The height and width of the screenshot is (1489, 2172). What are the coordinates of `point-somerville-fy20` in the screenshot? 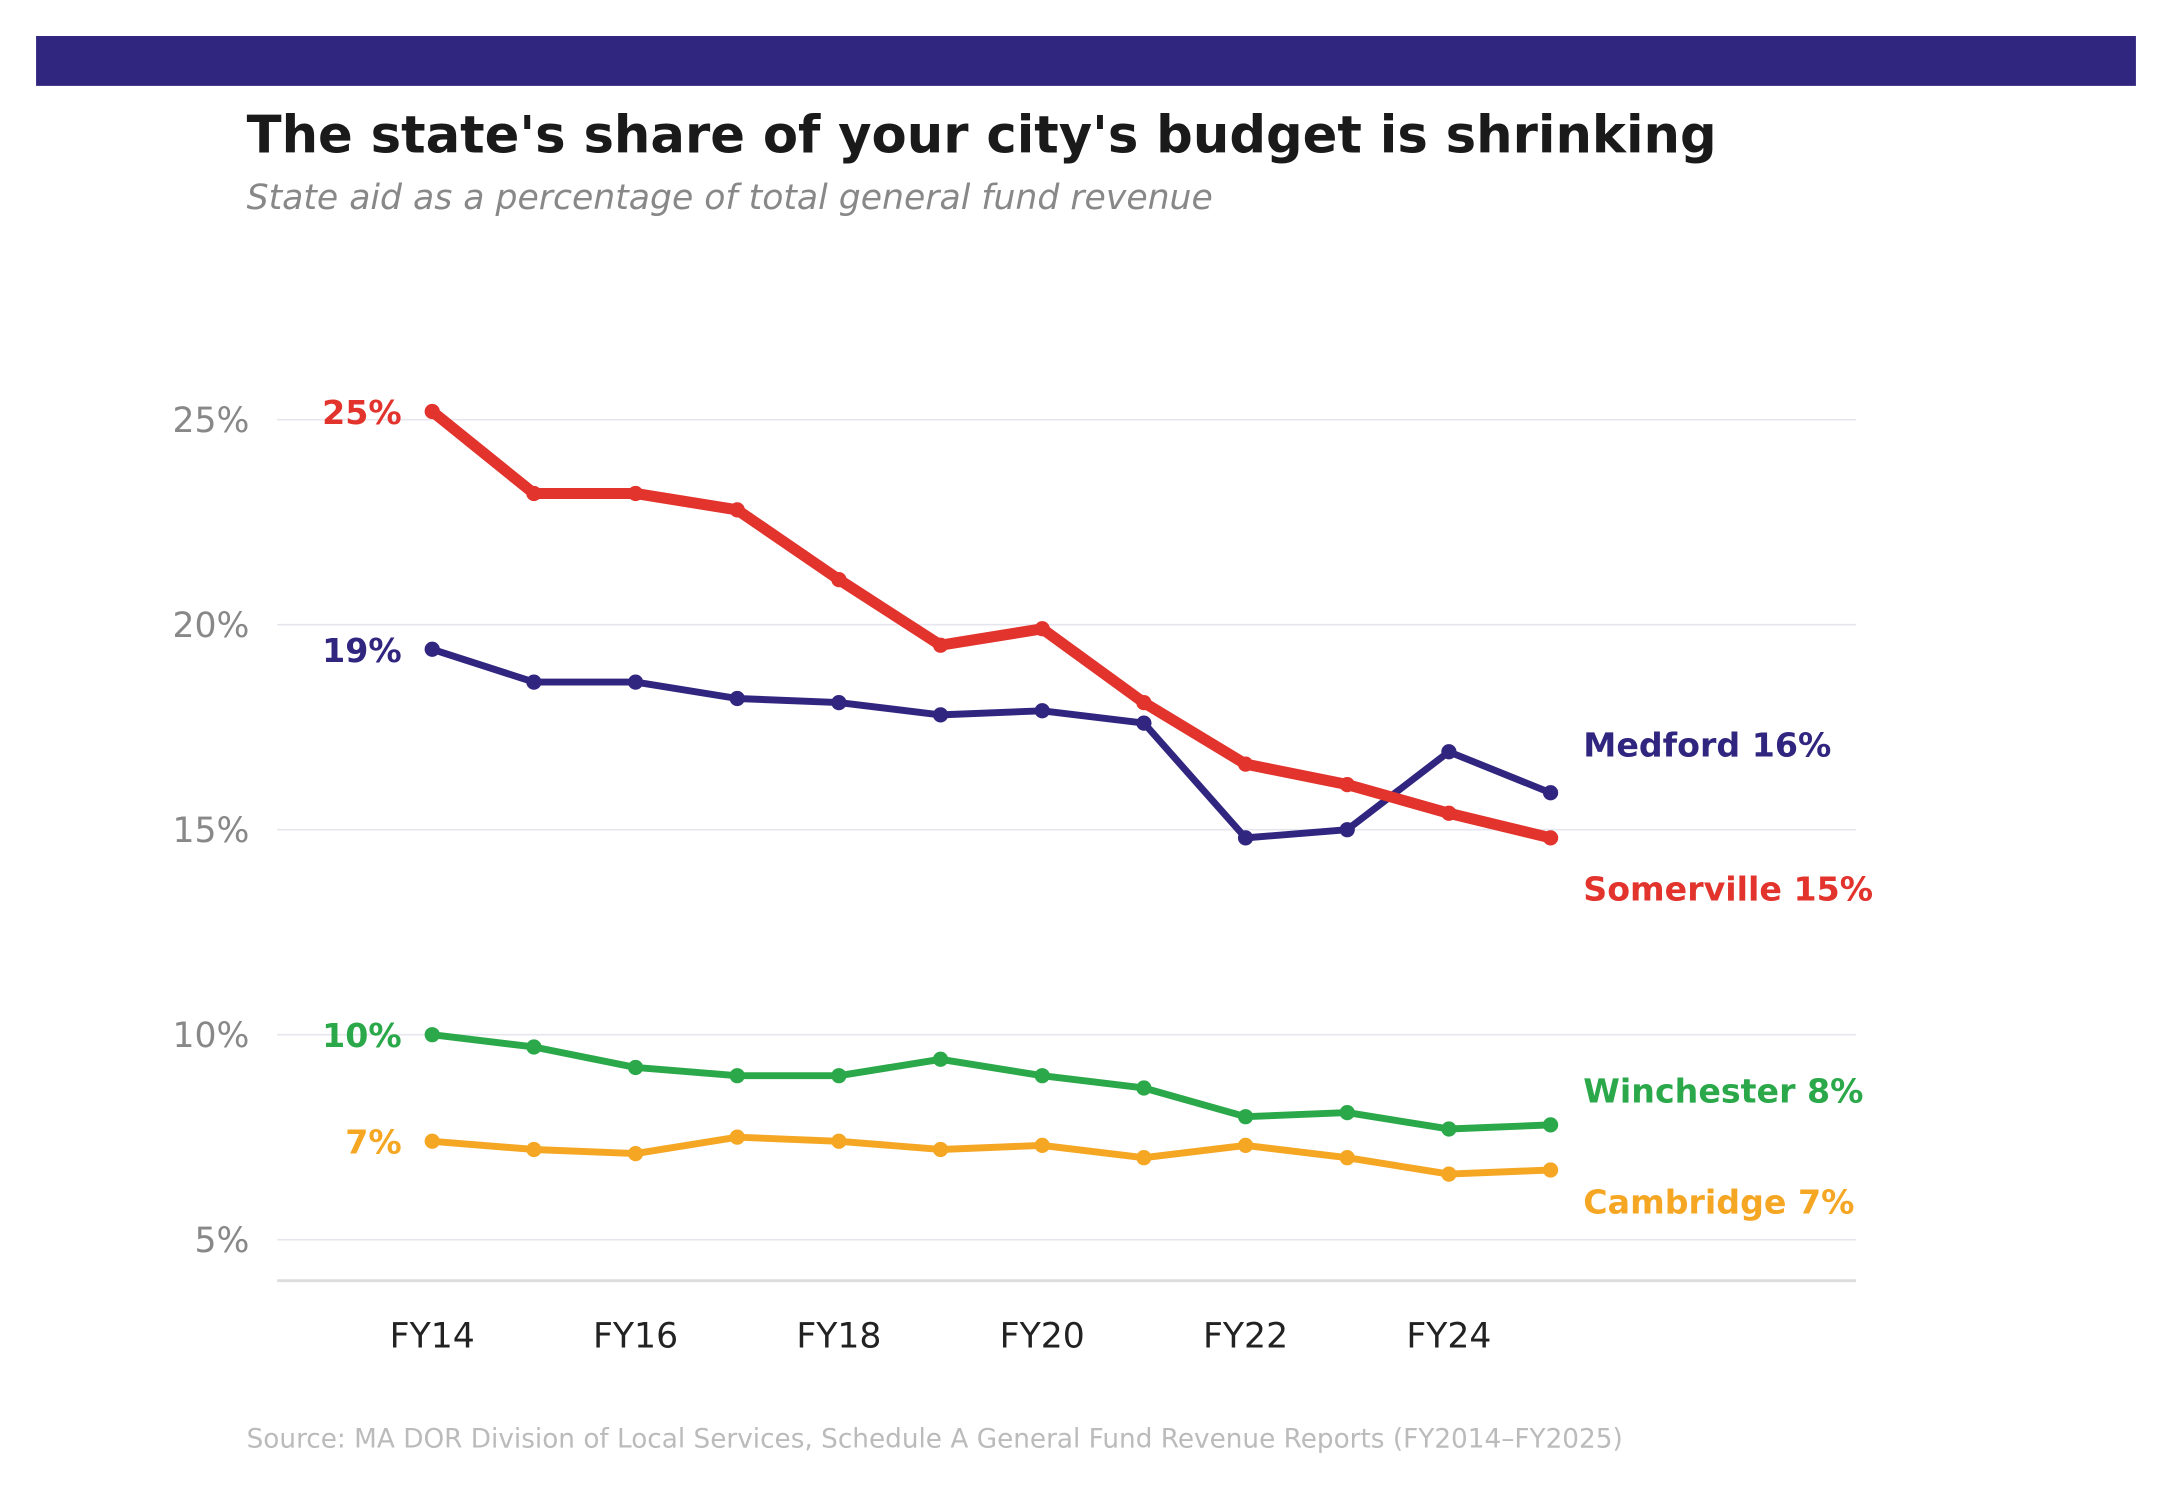 It's located at (1042, 629).